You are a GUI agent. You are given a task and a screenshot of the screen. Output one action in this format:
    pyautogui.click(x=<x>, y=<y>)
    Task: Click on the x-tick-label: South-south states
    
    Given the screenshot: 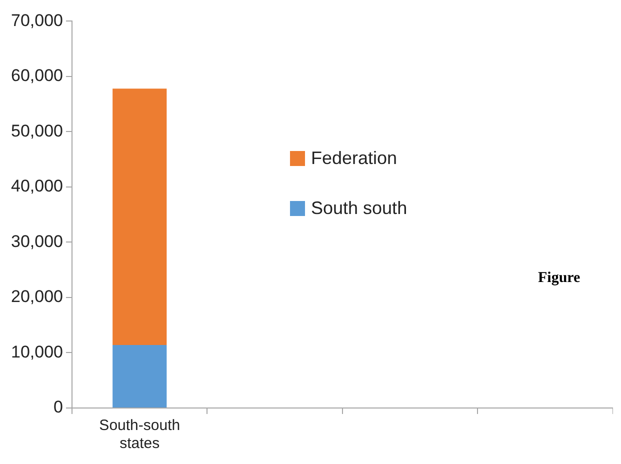 What is the action you would take?
    pyautogui.click(x=139, y=434)
    